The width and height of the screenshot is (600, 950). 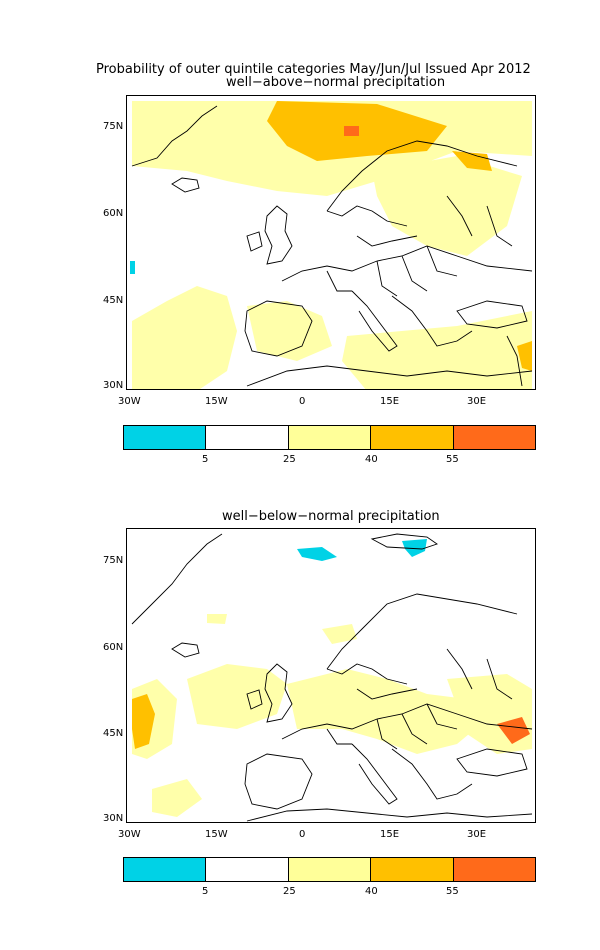 I want to click on coast-iberia, so click(x=278, y=328).